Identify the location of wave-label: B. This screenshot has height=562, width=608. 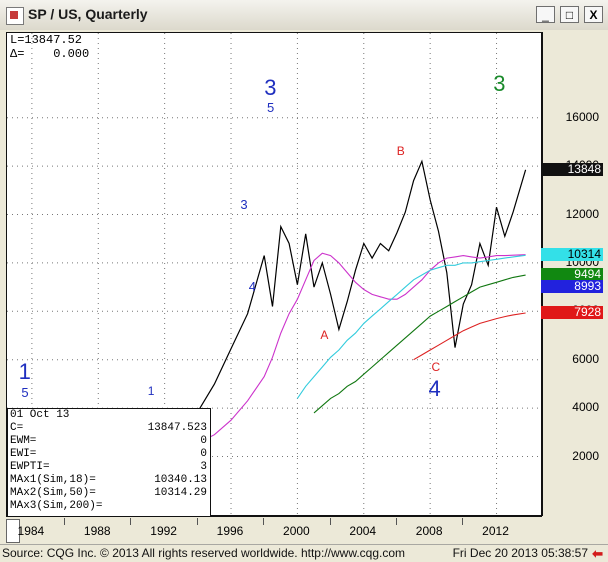
(400, 151).